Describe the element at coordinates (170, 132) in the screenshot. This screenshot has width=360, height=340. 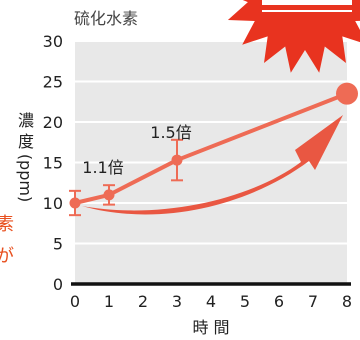
I see `annotation-label: 1.5倍` at that location.